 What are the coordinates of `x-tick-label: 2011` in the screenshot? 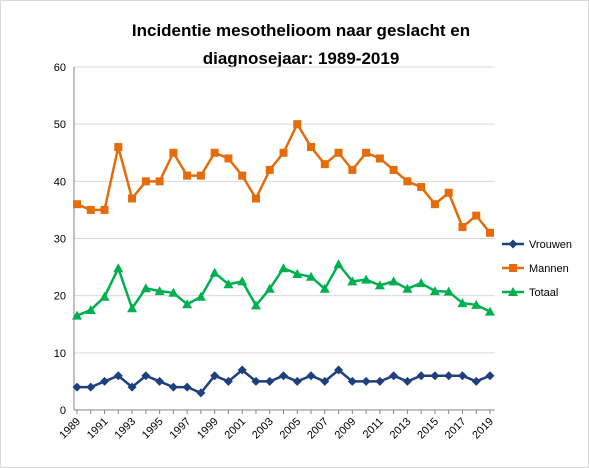 It's located at (373, 428).